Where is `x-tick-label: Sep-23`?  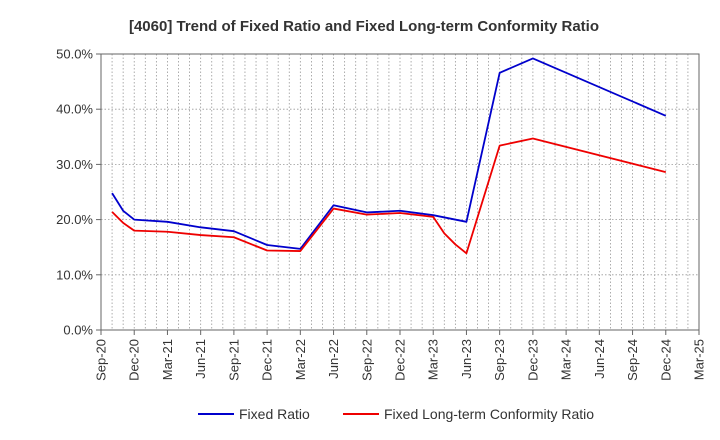 x-tick-label: Sep-23 is located at coordinates (499, 360).